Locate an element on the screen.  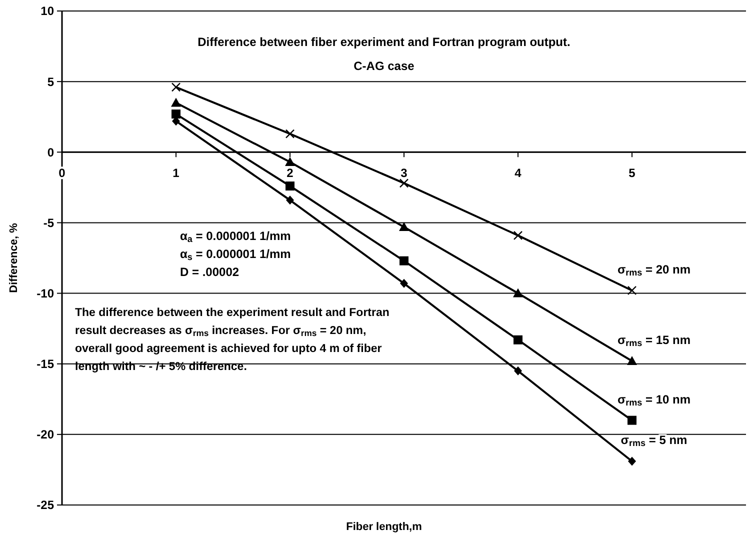
y-tick-label: -5 is located at coordinates (48, 223).